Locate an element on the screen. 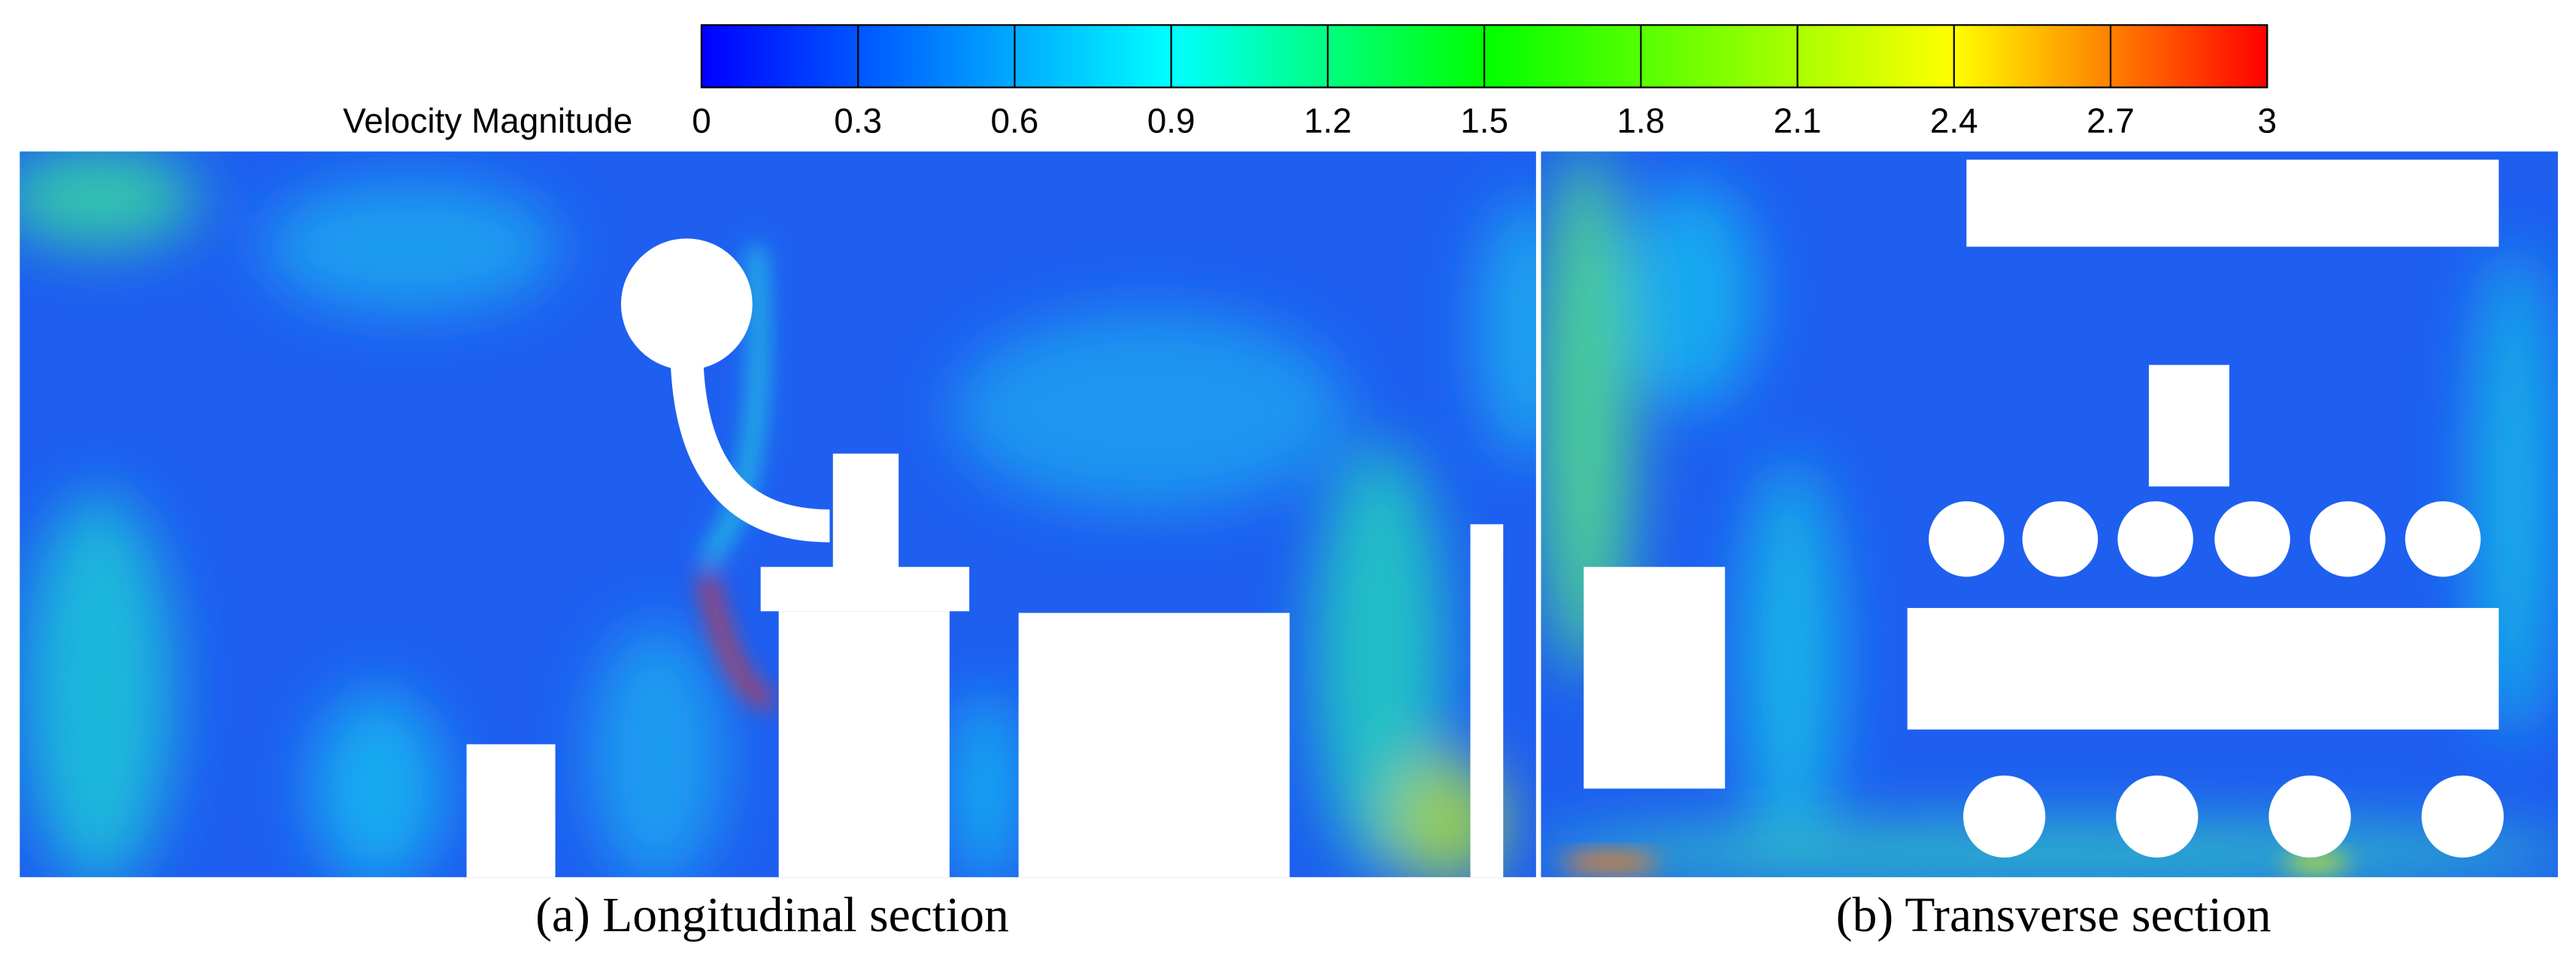 The width and height of the screenshot is (2576, 968). colorbar-tick-label: 1.5 is located at coordinates (1484, 121).